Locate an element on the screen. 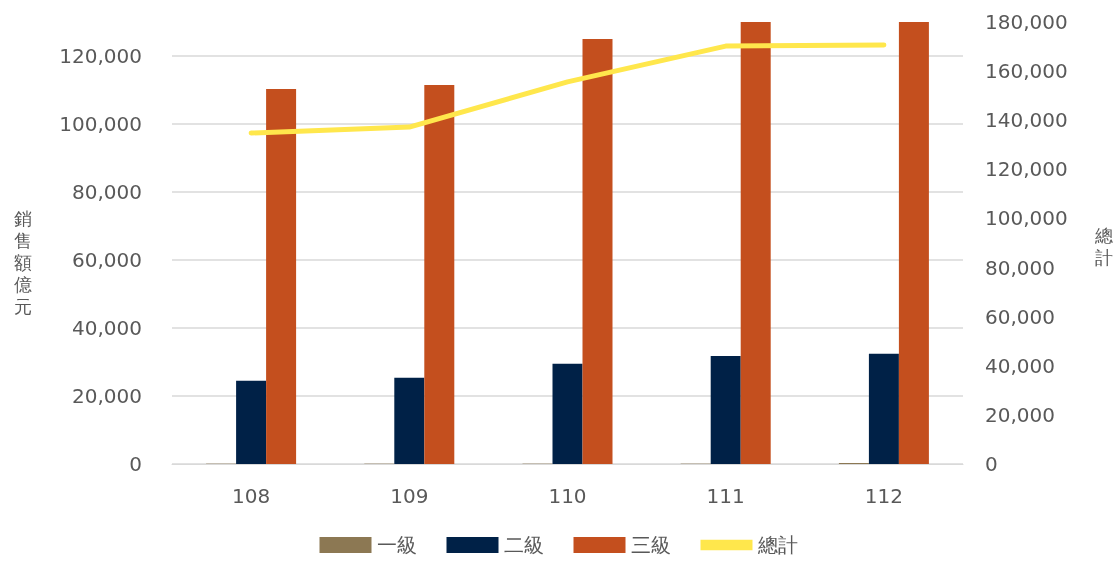 The height and width of the screenshot is (566, 1117). y-tick-label: 80,000 is located at coordinates (107, 192).